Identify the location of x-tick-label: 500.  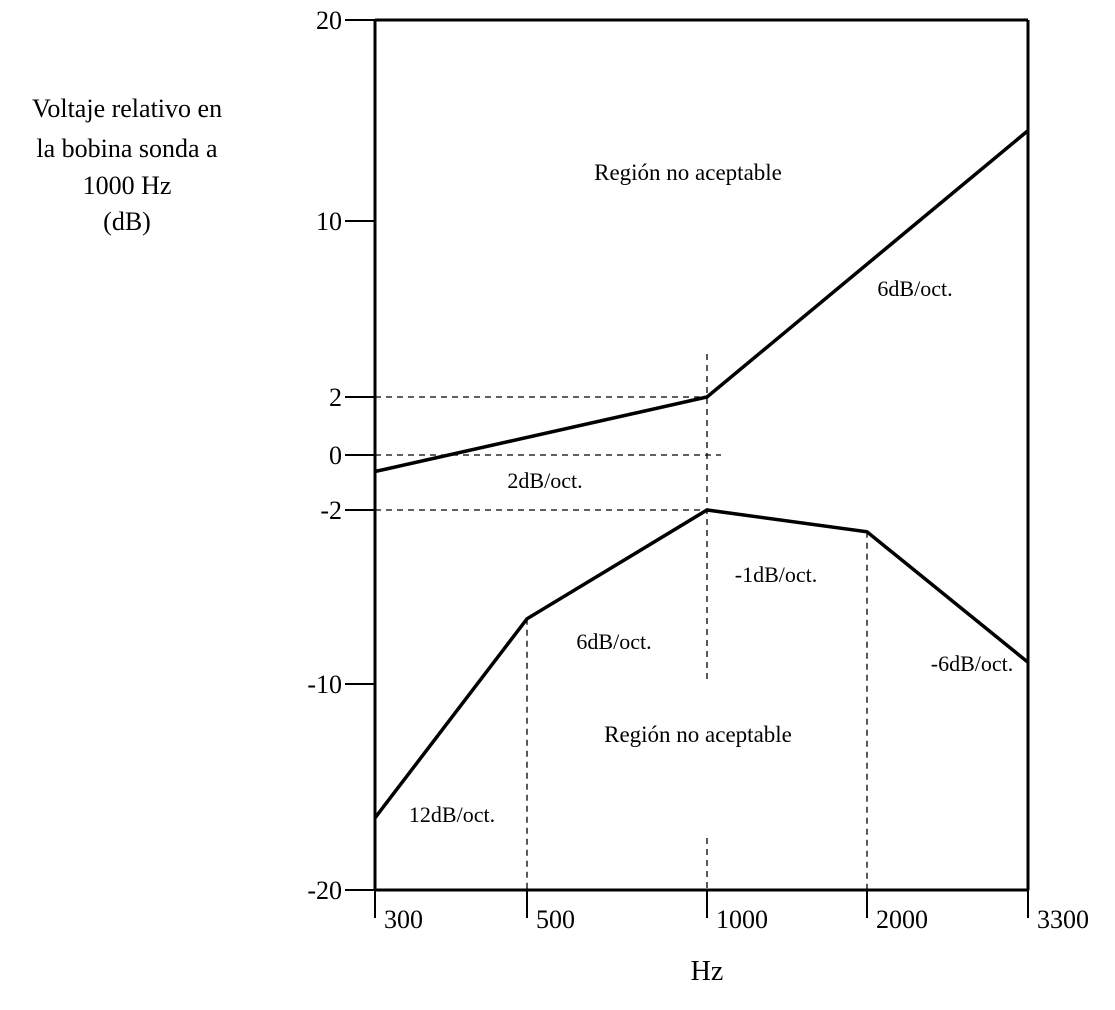
(555, 919).